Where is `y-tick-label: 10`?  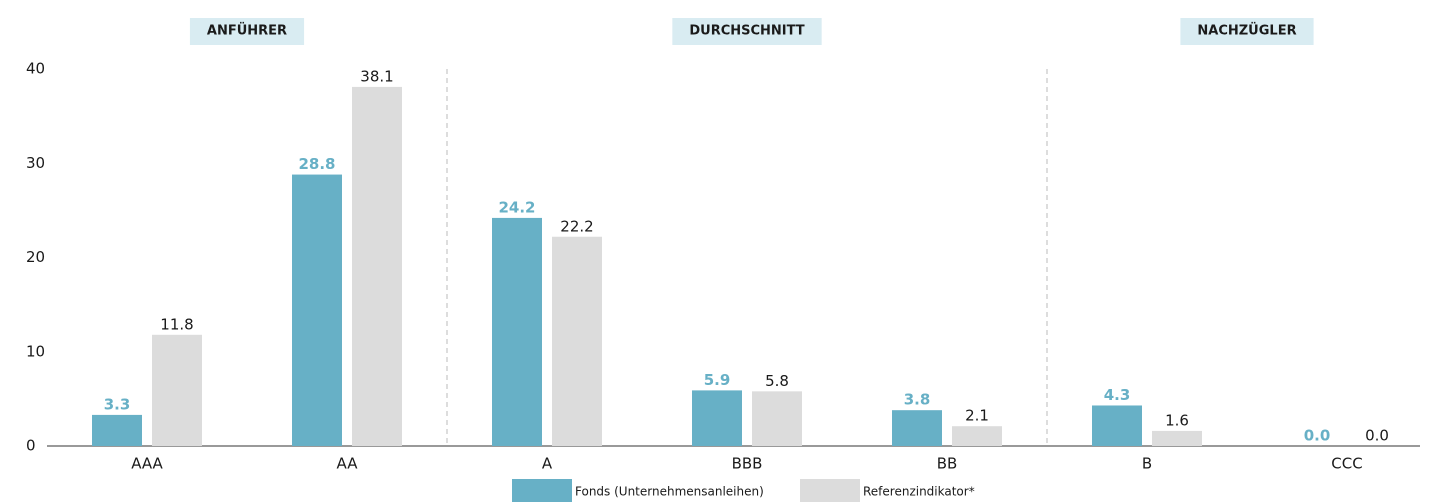 y-tick-label: 10 is located at coordinates (35, 351).